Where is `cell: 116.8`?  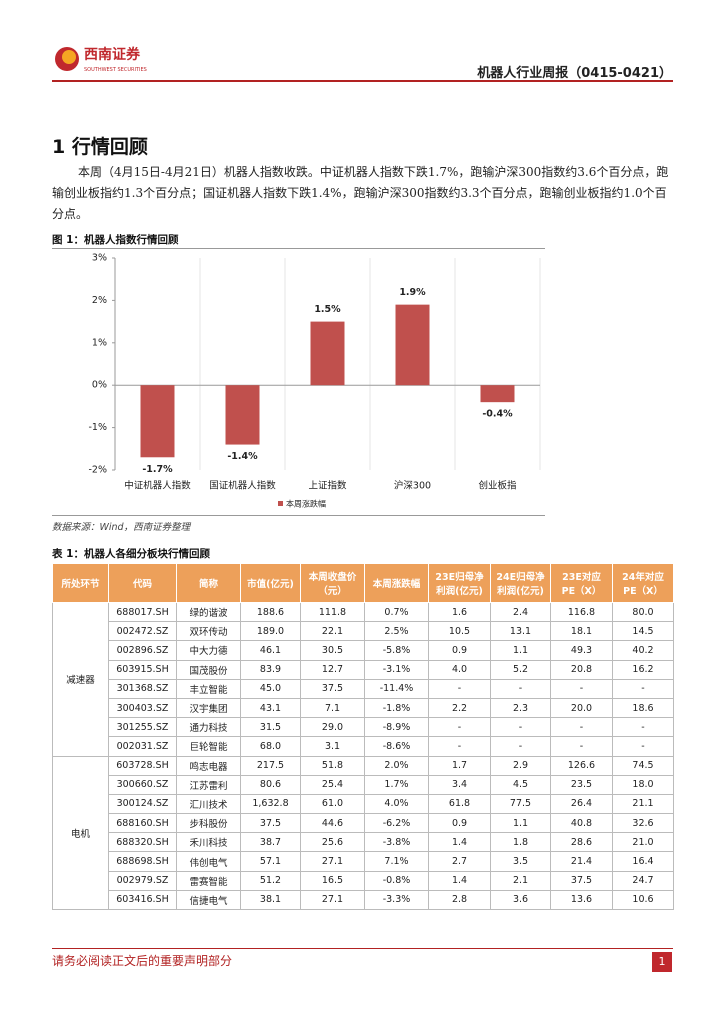
cell: 116.8 is located at coordinates (581, 612).